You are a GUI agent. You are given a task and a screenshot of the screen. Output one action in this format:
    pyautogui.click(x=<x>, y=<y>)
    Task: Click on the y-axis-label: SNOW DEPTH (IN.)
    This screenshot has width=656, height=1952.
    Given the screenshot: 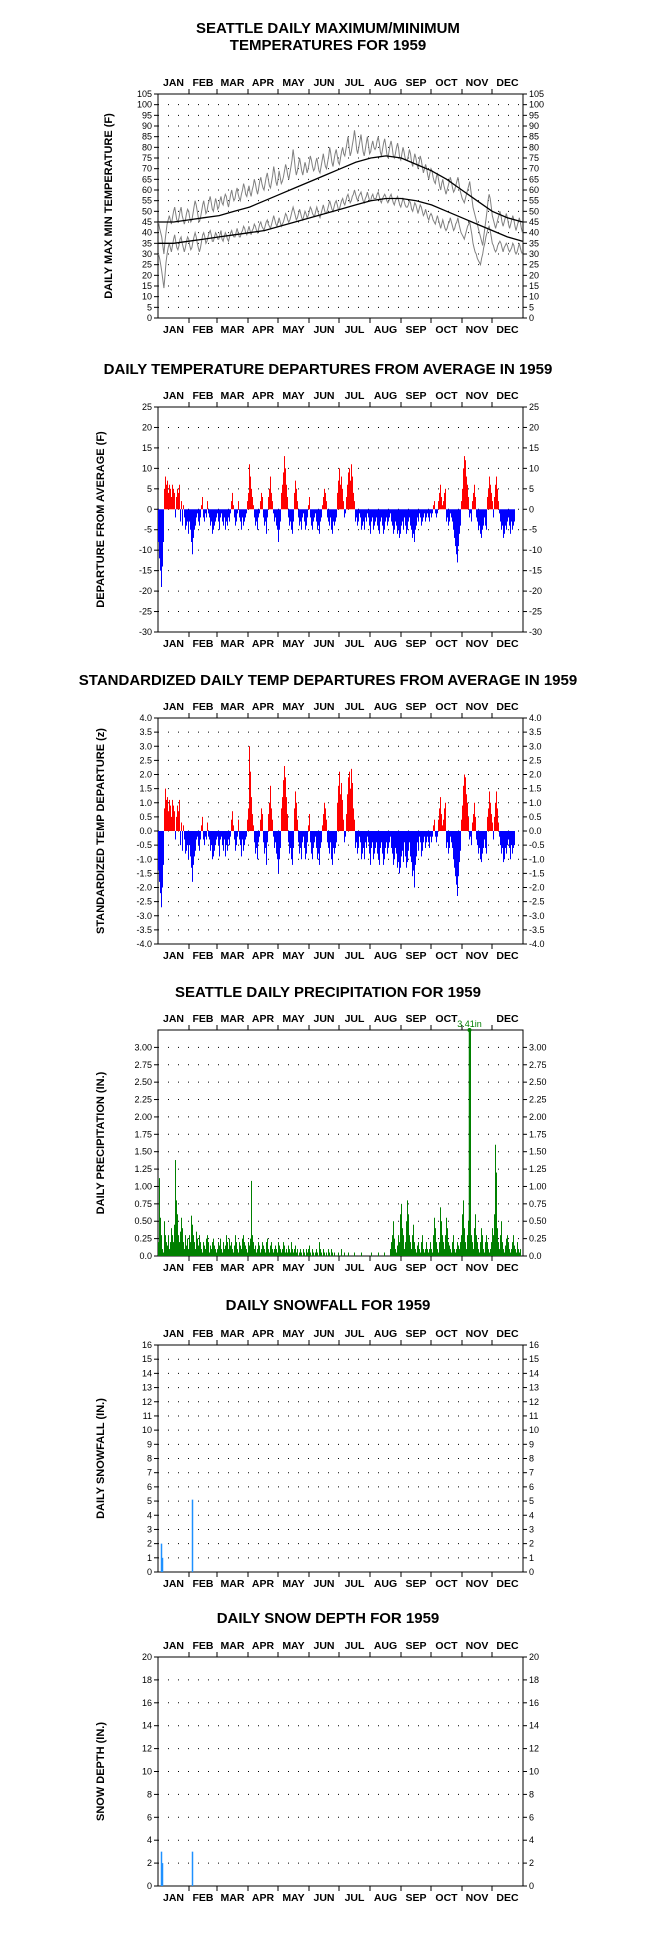 What is the action you would take?
    pyautogui.click(x=101, y=1771)
    